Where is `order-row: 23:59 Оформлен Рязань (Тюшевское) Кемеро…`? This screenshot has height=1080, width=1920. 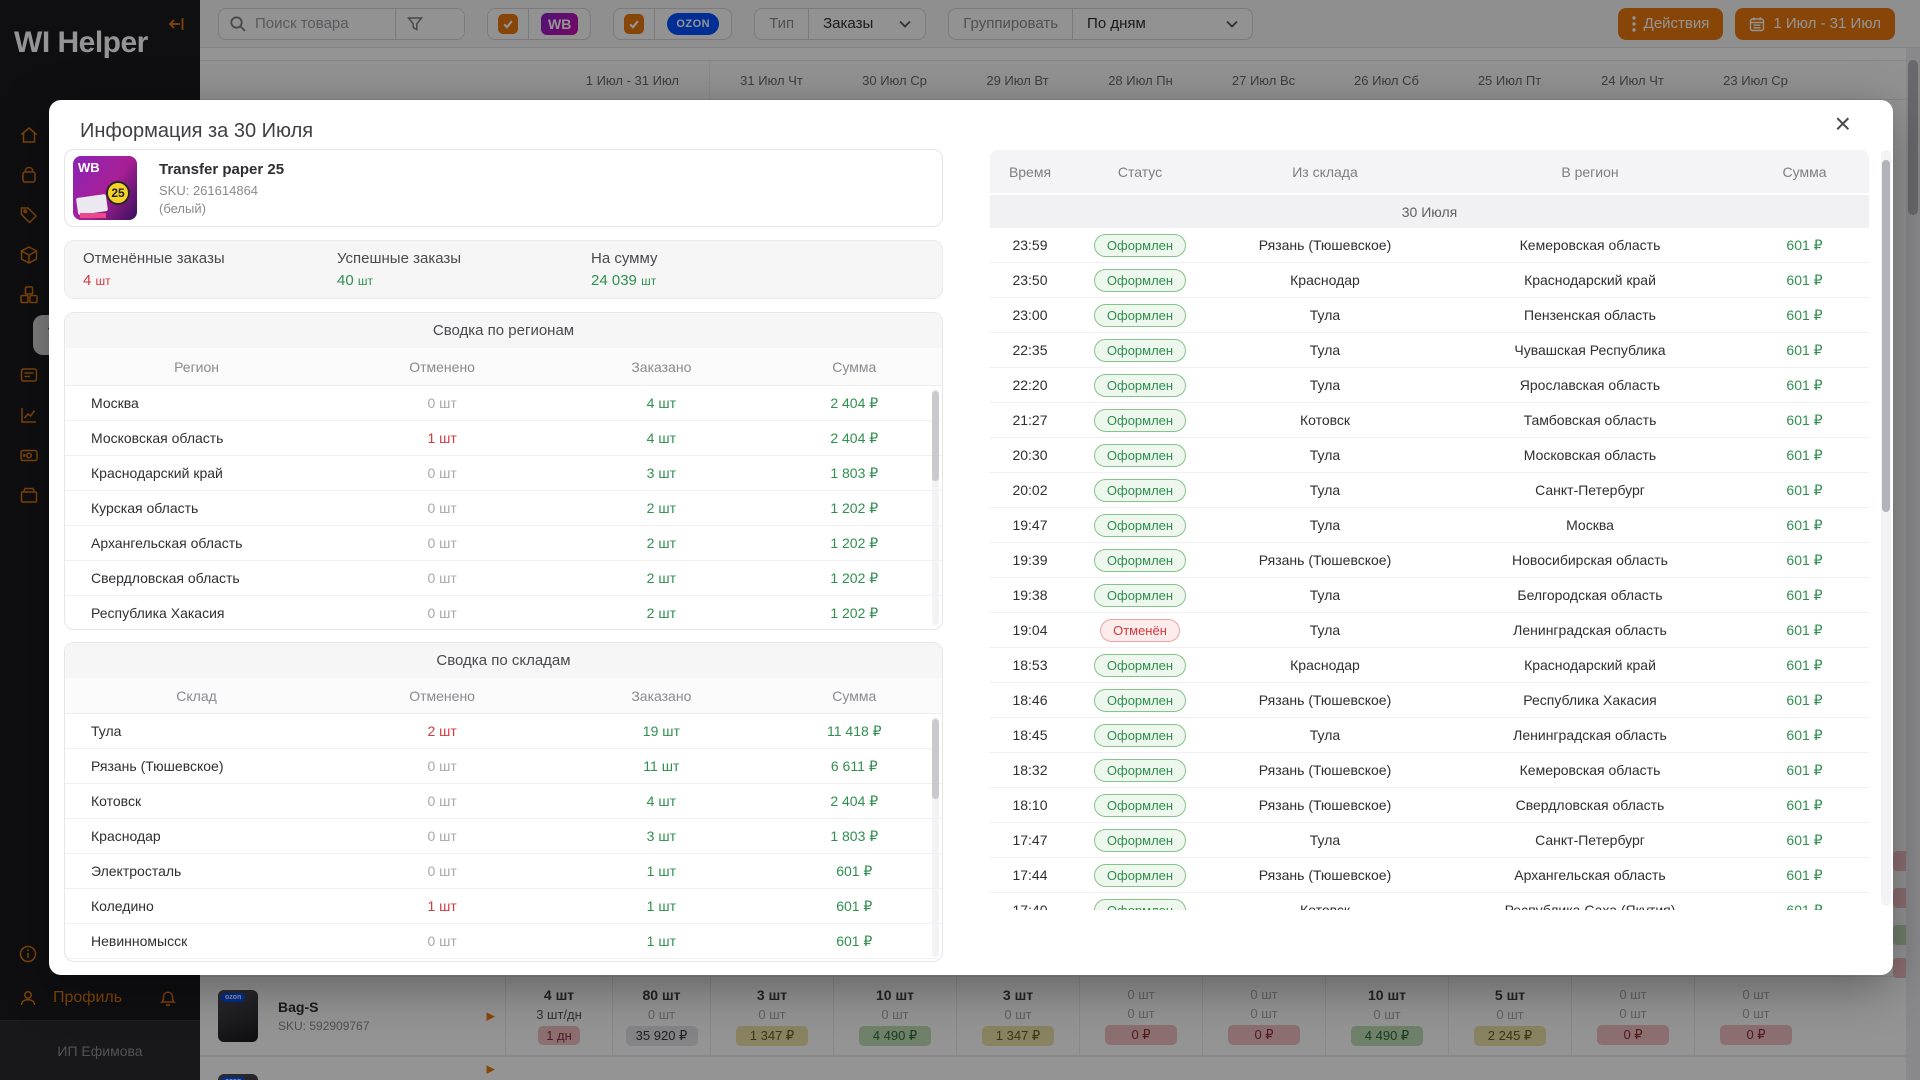 order-row: 23:59 Оформлен Рязань (Тюшевское) Кемеро… is located at coordinates (1429, 245).